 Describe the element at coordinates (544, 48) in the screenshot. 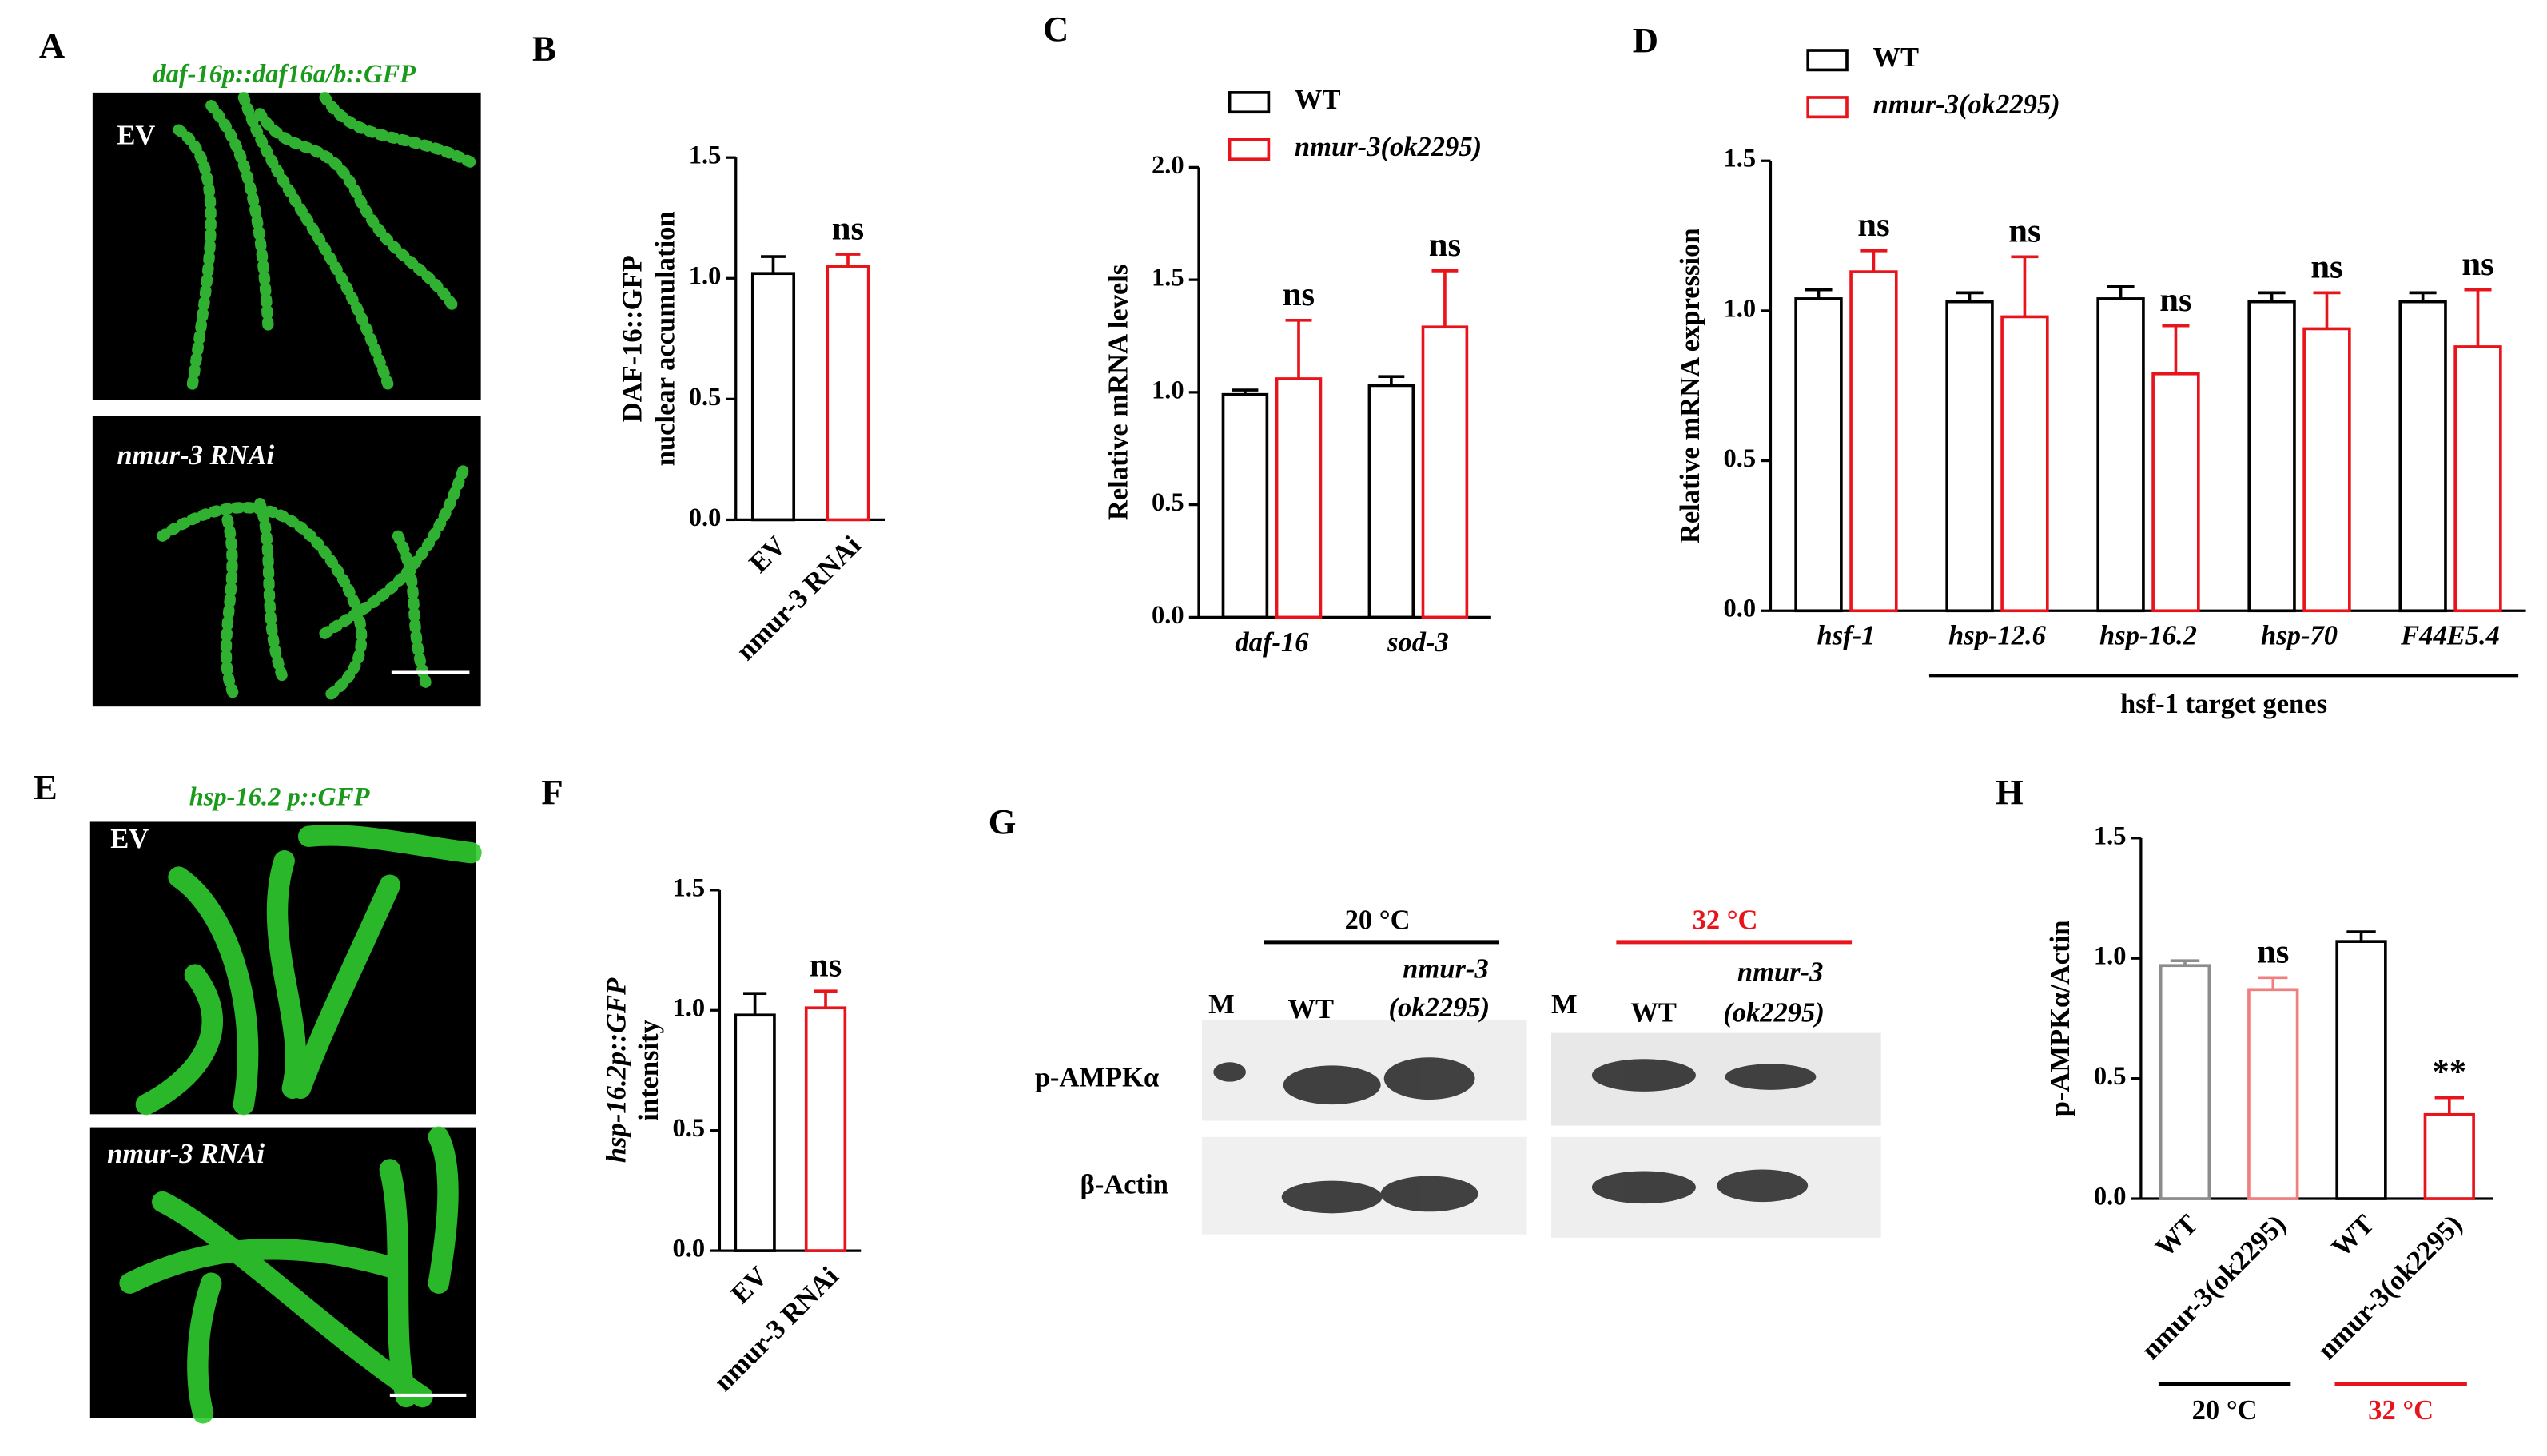

I see `panel-letter: B` at that location.